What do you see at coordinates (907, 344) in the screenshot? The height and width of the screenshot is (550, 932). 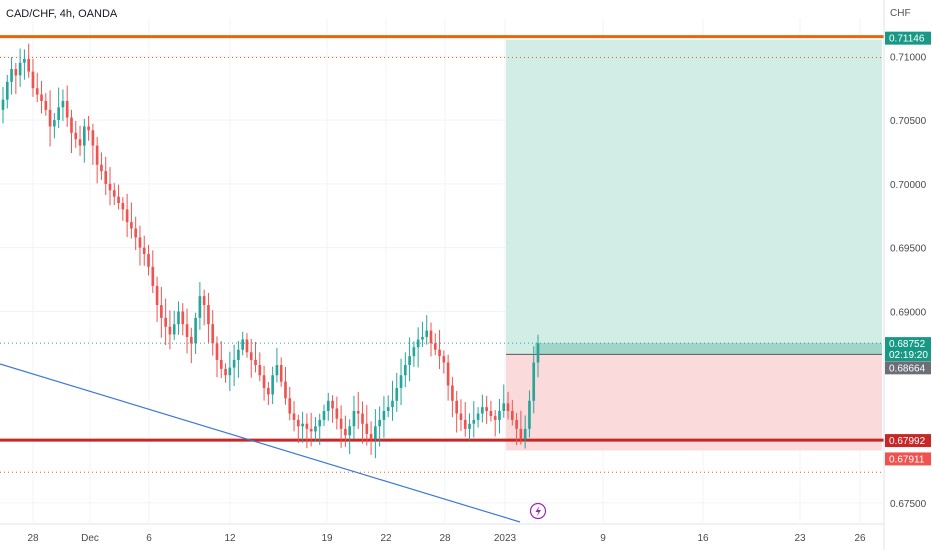 I see `current-price-label: 0.68752` at bounding box center [907, 344].